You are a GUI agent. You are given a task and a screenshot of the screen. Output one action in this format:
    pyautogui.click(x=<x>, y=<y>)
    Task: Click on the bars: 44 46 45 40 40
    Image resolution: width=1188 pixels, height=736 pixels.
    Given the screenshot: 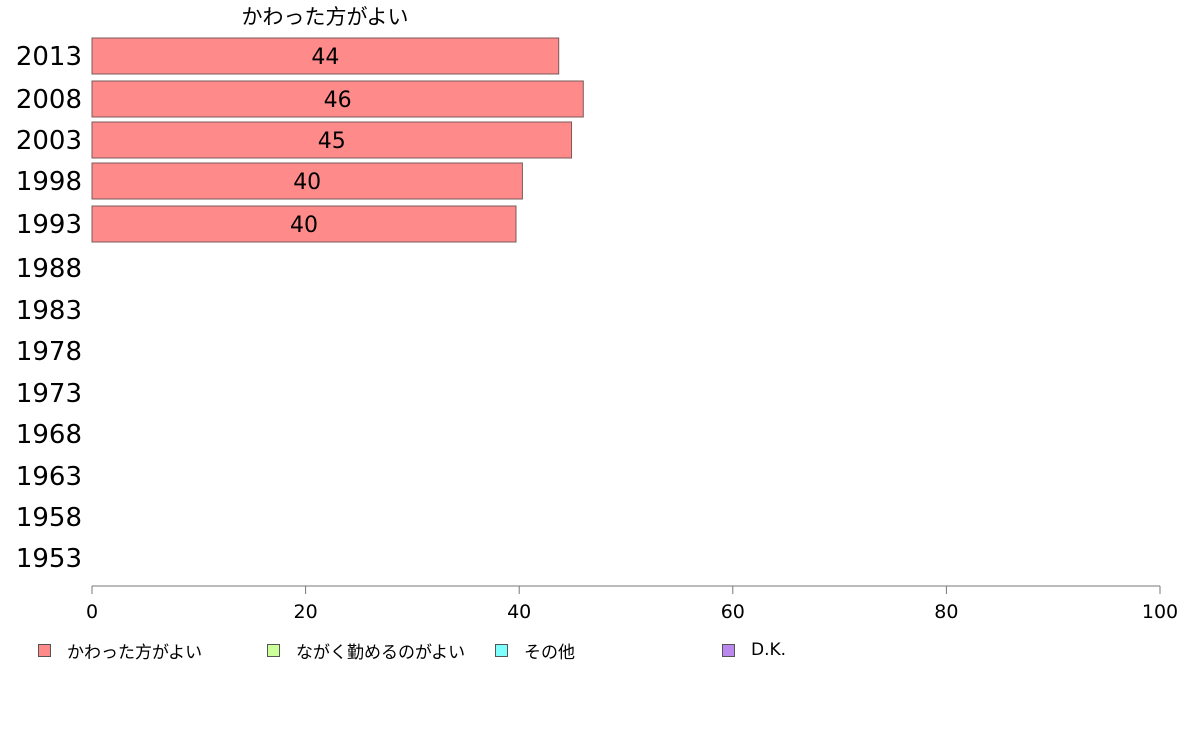 What is the action you would take?
    pyautogui.click(x=337, y=140)
    